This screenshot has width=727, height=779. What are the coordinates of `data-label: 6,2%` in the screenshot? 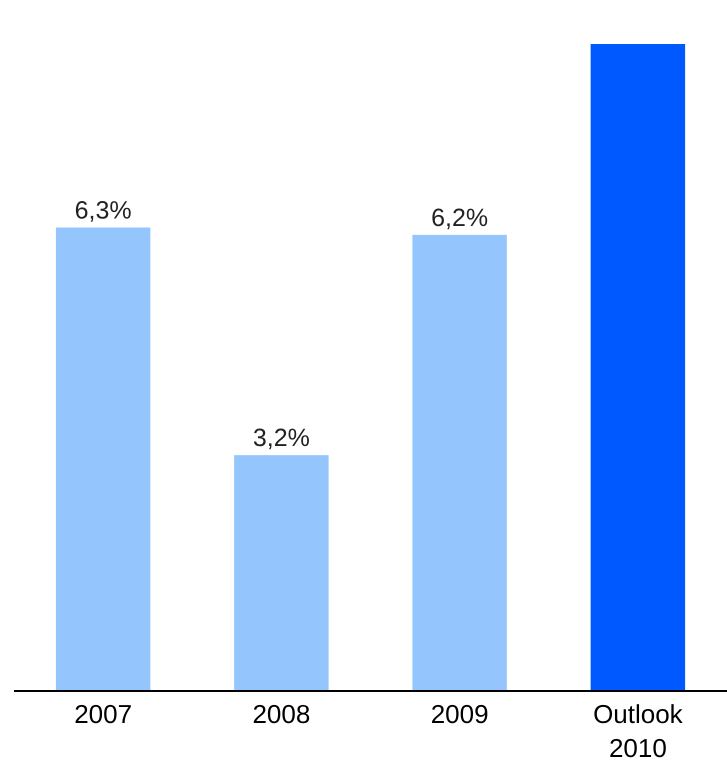 It's located at (459, 218).